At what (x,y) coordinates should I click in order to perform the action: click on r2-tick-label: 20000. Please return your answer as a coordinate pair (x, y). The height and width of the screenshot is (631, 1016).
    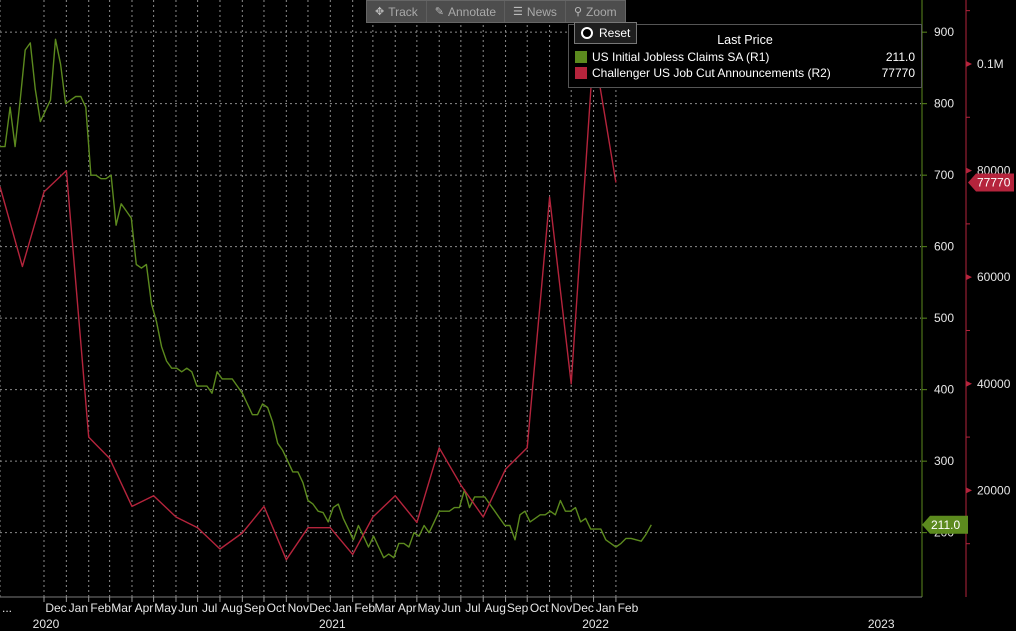
    Looking at the image, I should click on (994, 490).